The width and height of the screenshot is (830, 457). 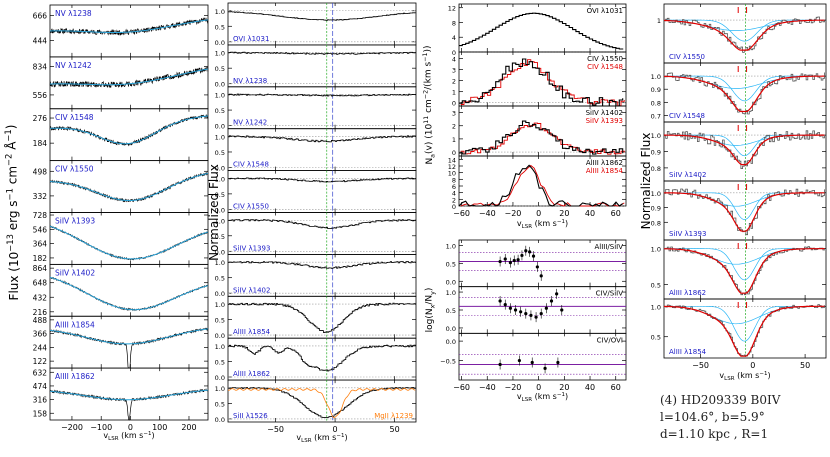 What do you see at coordinates (454, 82) in the screenshot?
I see `y-tick-label: 2` at bounding box center [454, 82].